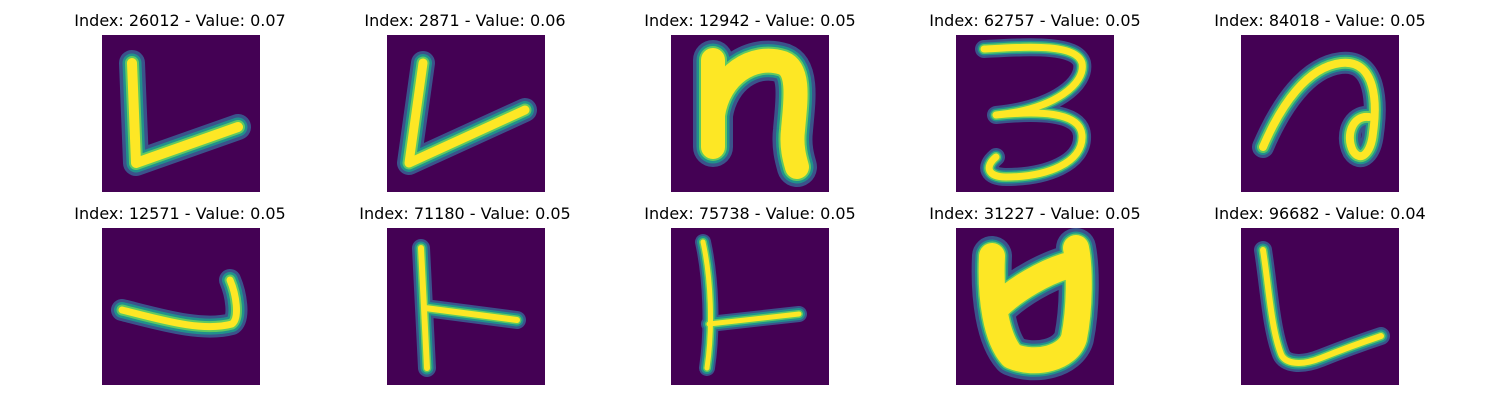 This screenshot has height=400, width=1500. I want to click on panel-title: Index: 26012 - Value: 0.07, so click(180, 21).